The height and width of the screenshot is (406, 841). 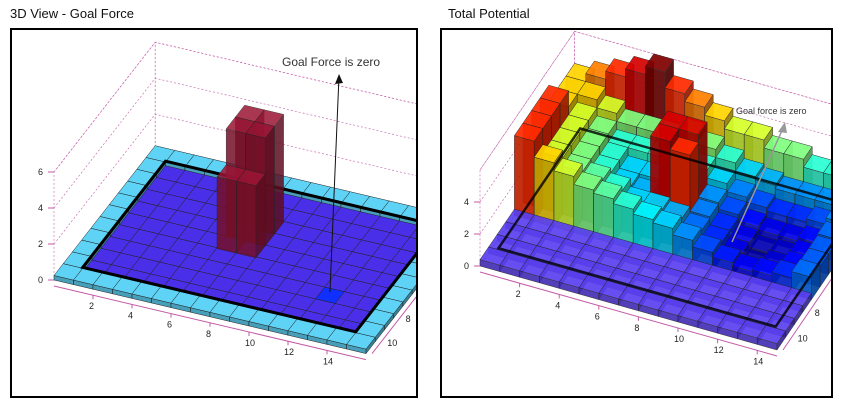 What do you see at coordinates (771, 338) in the screenshot?
I see `total-potential-cell` at bounding box center [771, 338].